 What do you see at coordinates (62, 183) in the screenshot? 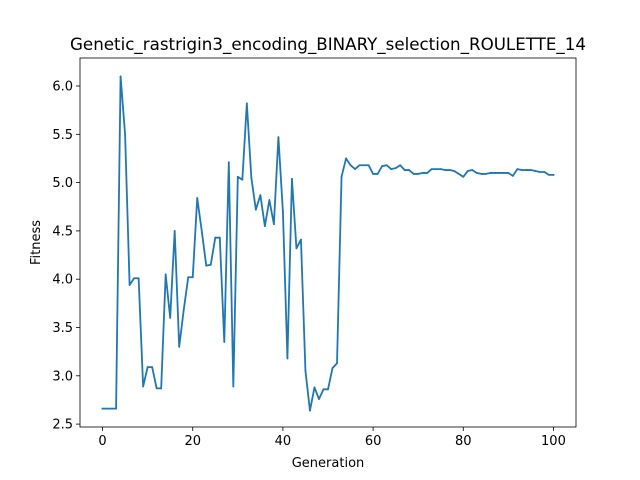
I see `y-tick-label: 5.0` at bounding box center [62, 183].